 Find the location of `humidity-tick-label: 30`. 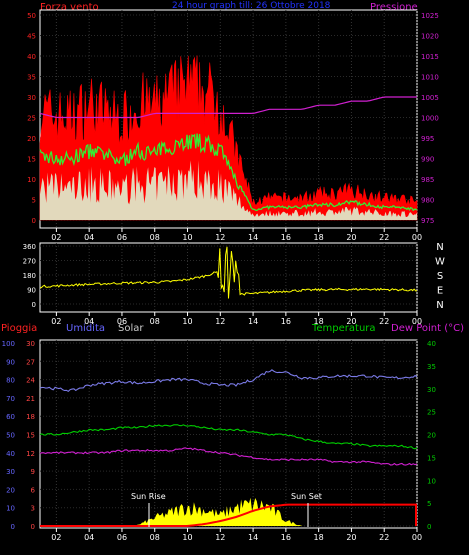

humidity-tick-label: 30 is located at coordinates (10, 472).